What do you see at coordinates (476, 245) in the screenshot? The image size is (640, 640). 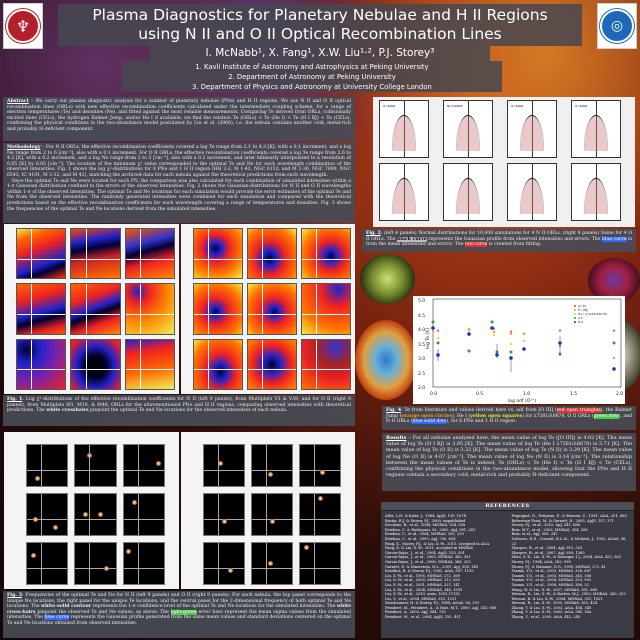 I see `fig2-red-curve: red curve` at bounding box center [476, 245].